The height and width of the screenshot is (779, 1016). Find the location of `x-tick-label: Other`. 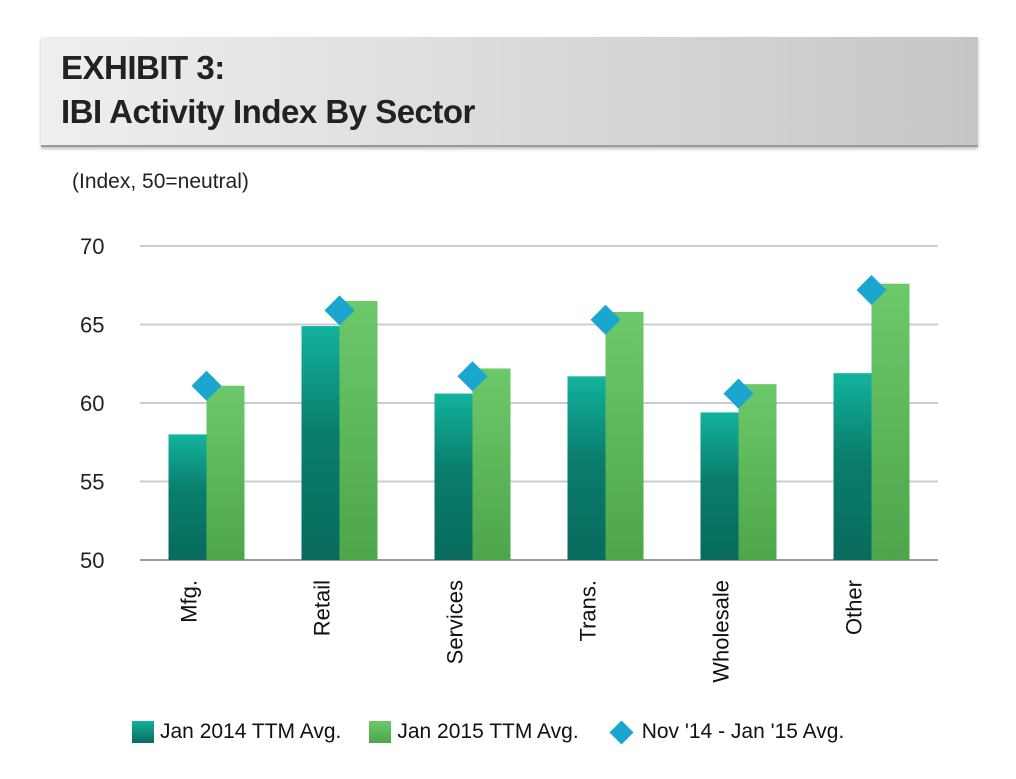

x-tick-label: Other is located at coordinates (854, 607).